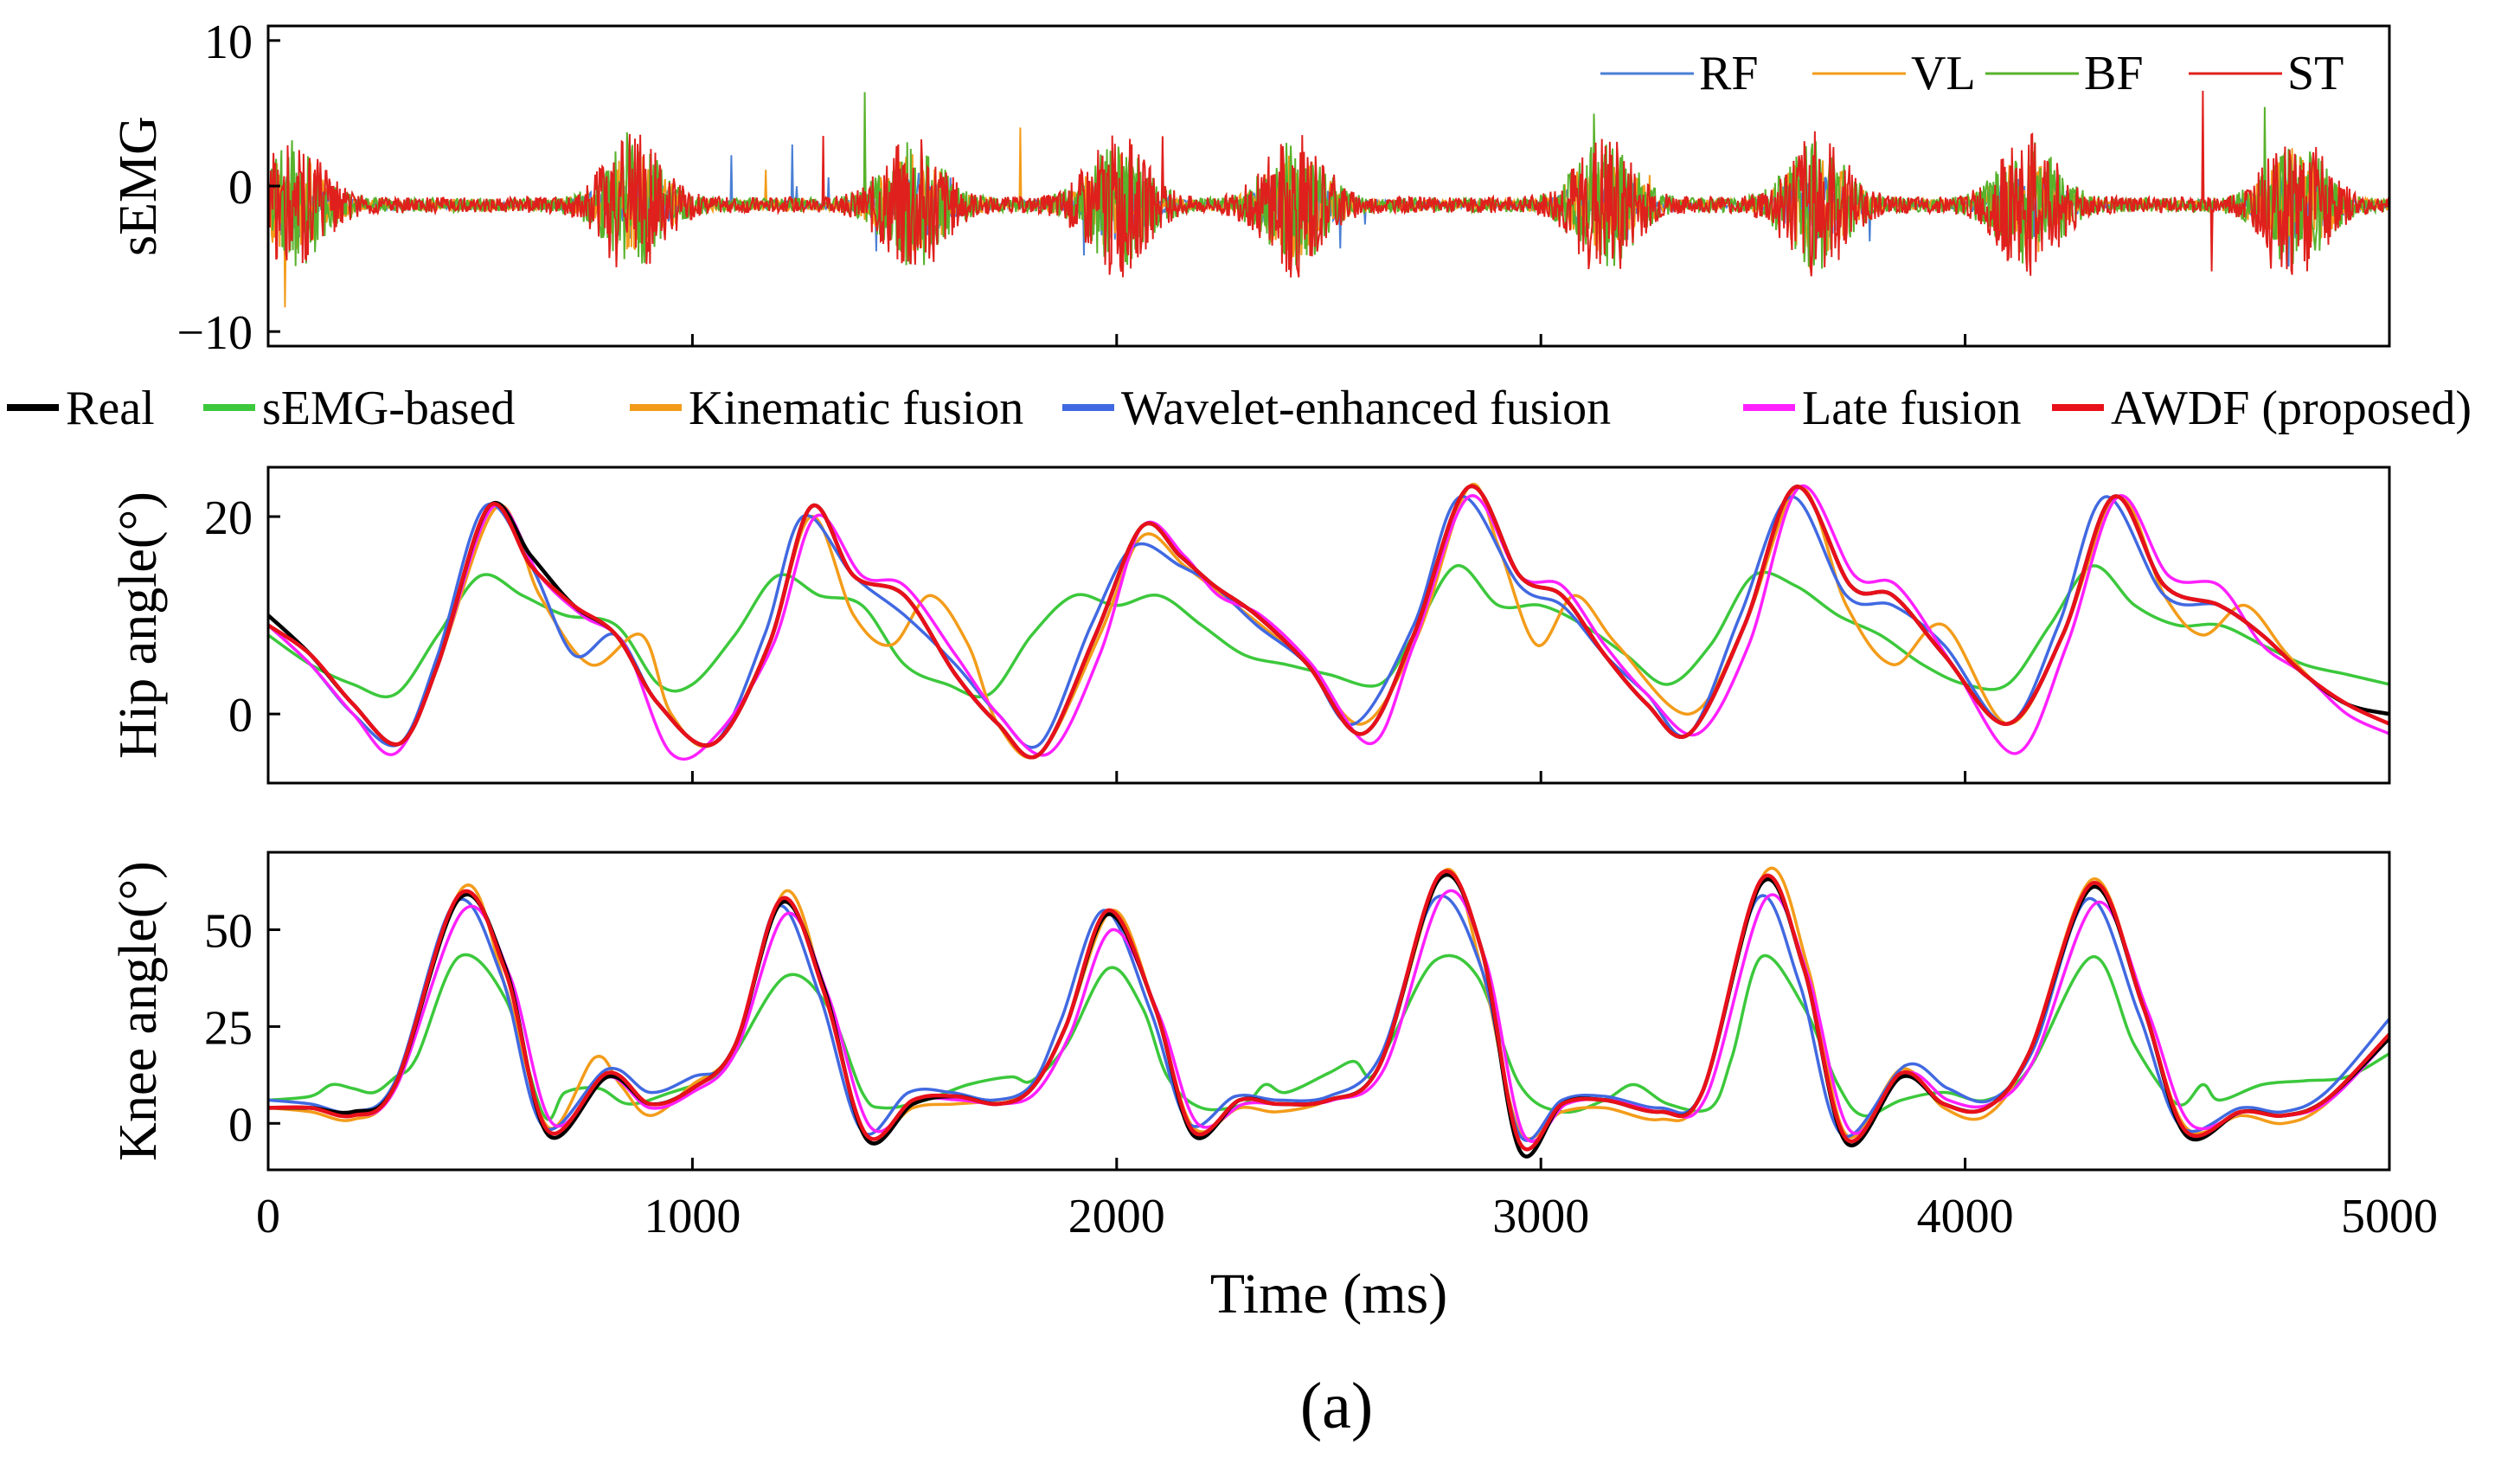 The height and width of the screenshot is (1477, 2520). Describe the element at coordinates (2114, 73) in the screenshot. I see `semg-legend-label-bf: BF` at that location.